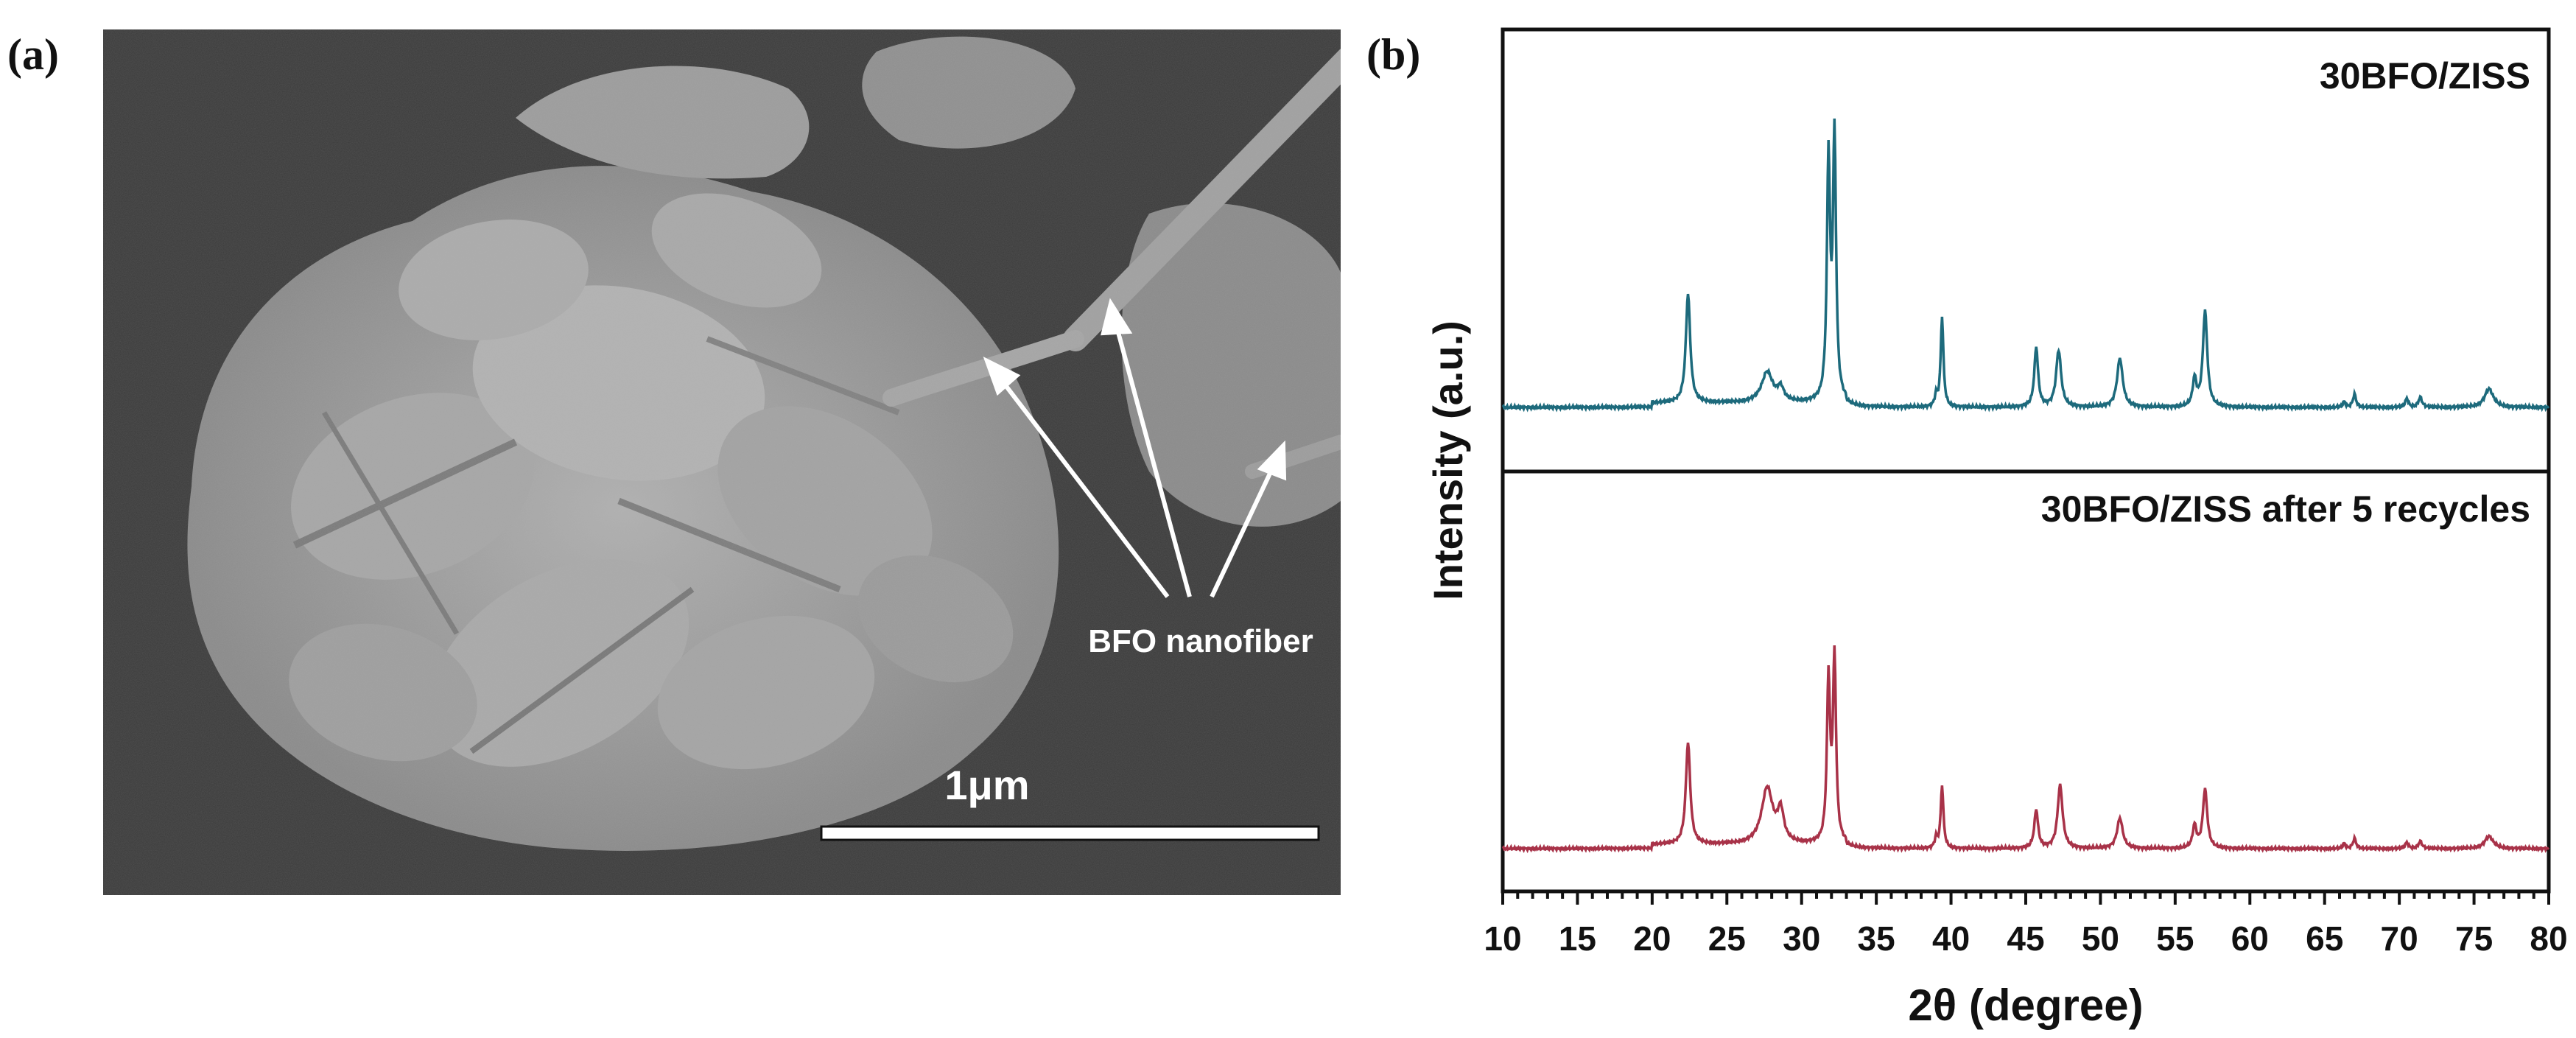  I want to click on x-axis-tick-labels: 10 15 20 25 30 35 40 45 50 55 60 65 70 75 80, so click(2025, 939).